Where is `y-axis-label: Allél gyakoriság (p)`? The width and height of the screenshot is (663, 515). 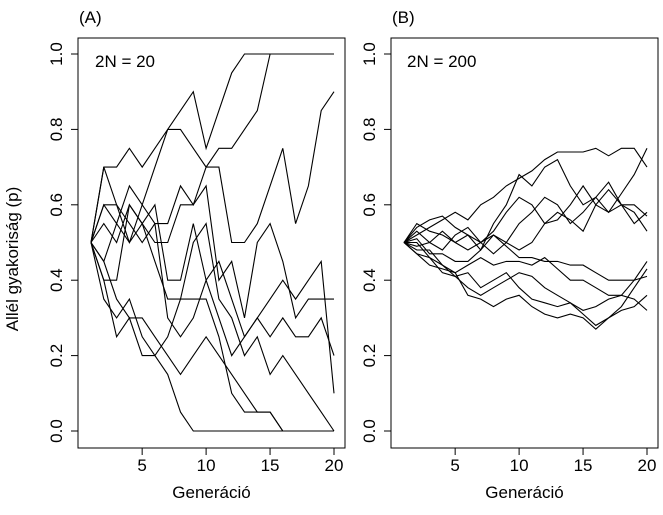
y-axis-label: Allél gyakoriság (p) is located at coordinates (12, 259).